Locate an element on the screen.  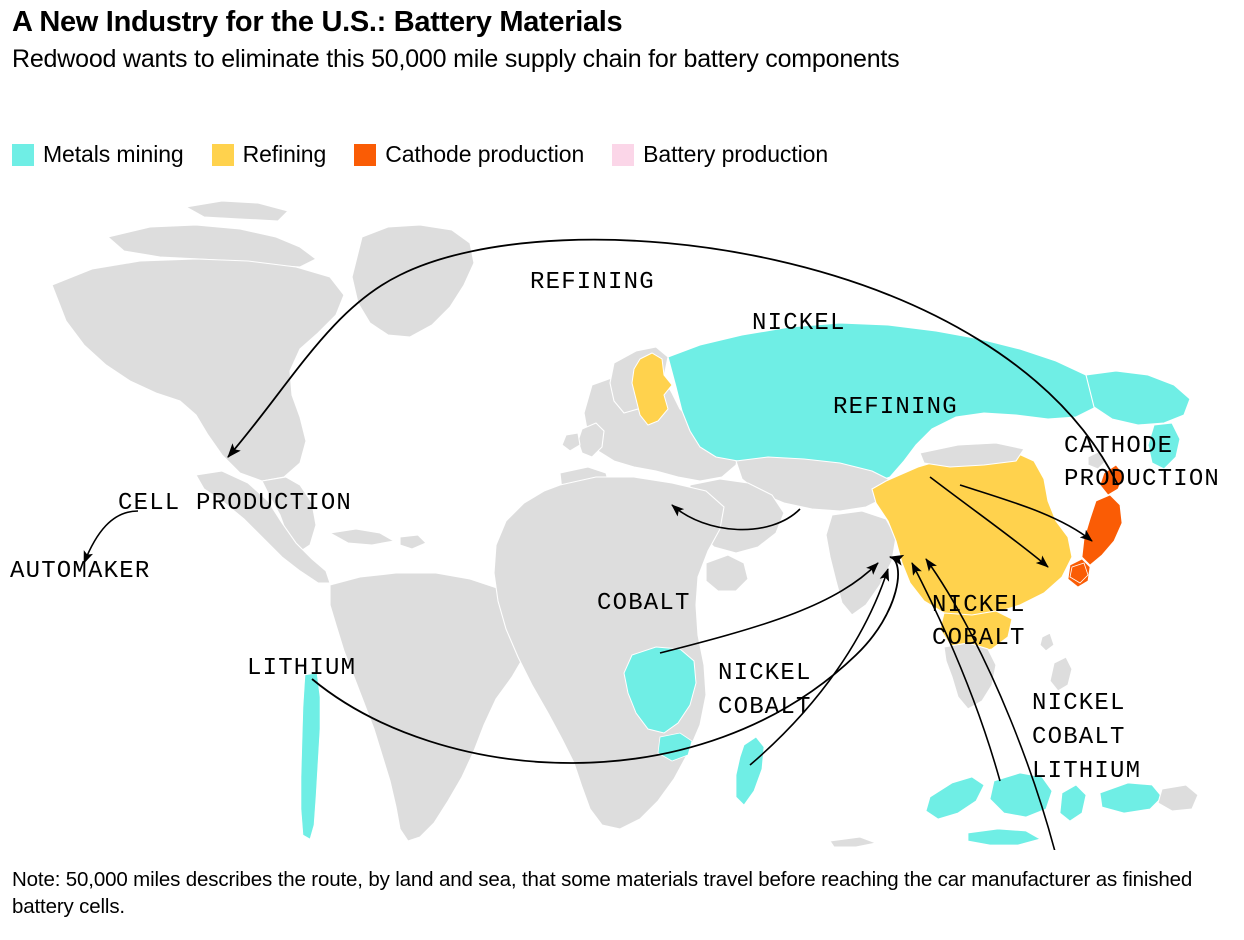
region-chile is located at coordinates (310, 756).